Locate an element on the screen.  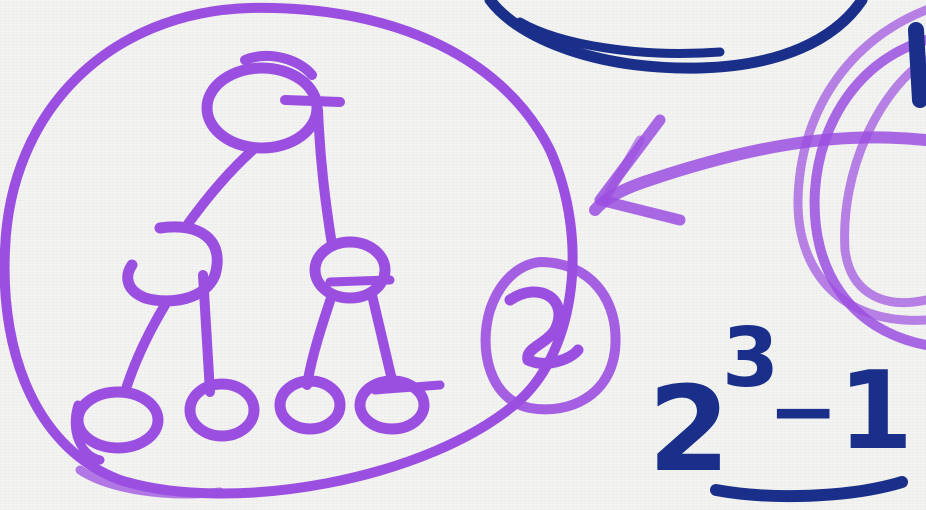
right-purple-circle is located at coordinates (859, 177).